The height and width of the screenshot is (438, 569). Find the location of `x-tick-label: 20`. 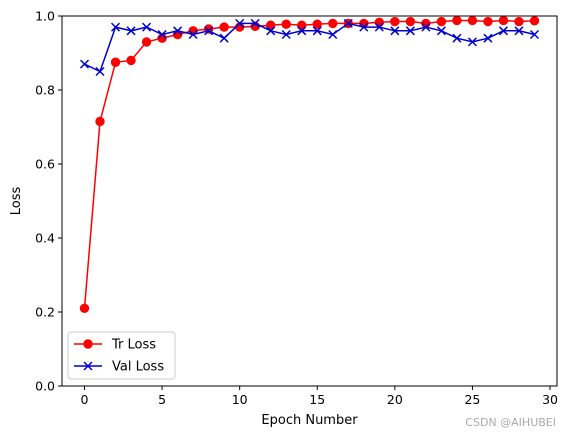

x-tick-label: 20 is located at coordinates (395, 399).